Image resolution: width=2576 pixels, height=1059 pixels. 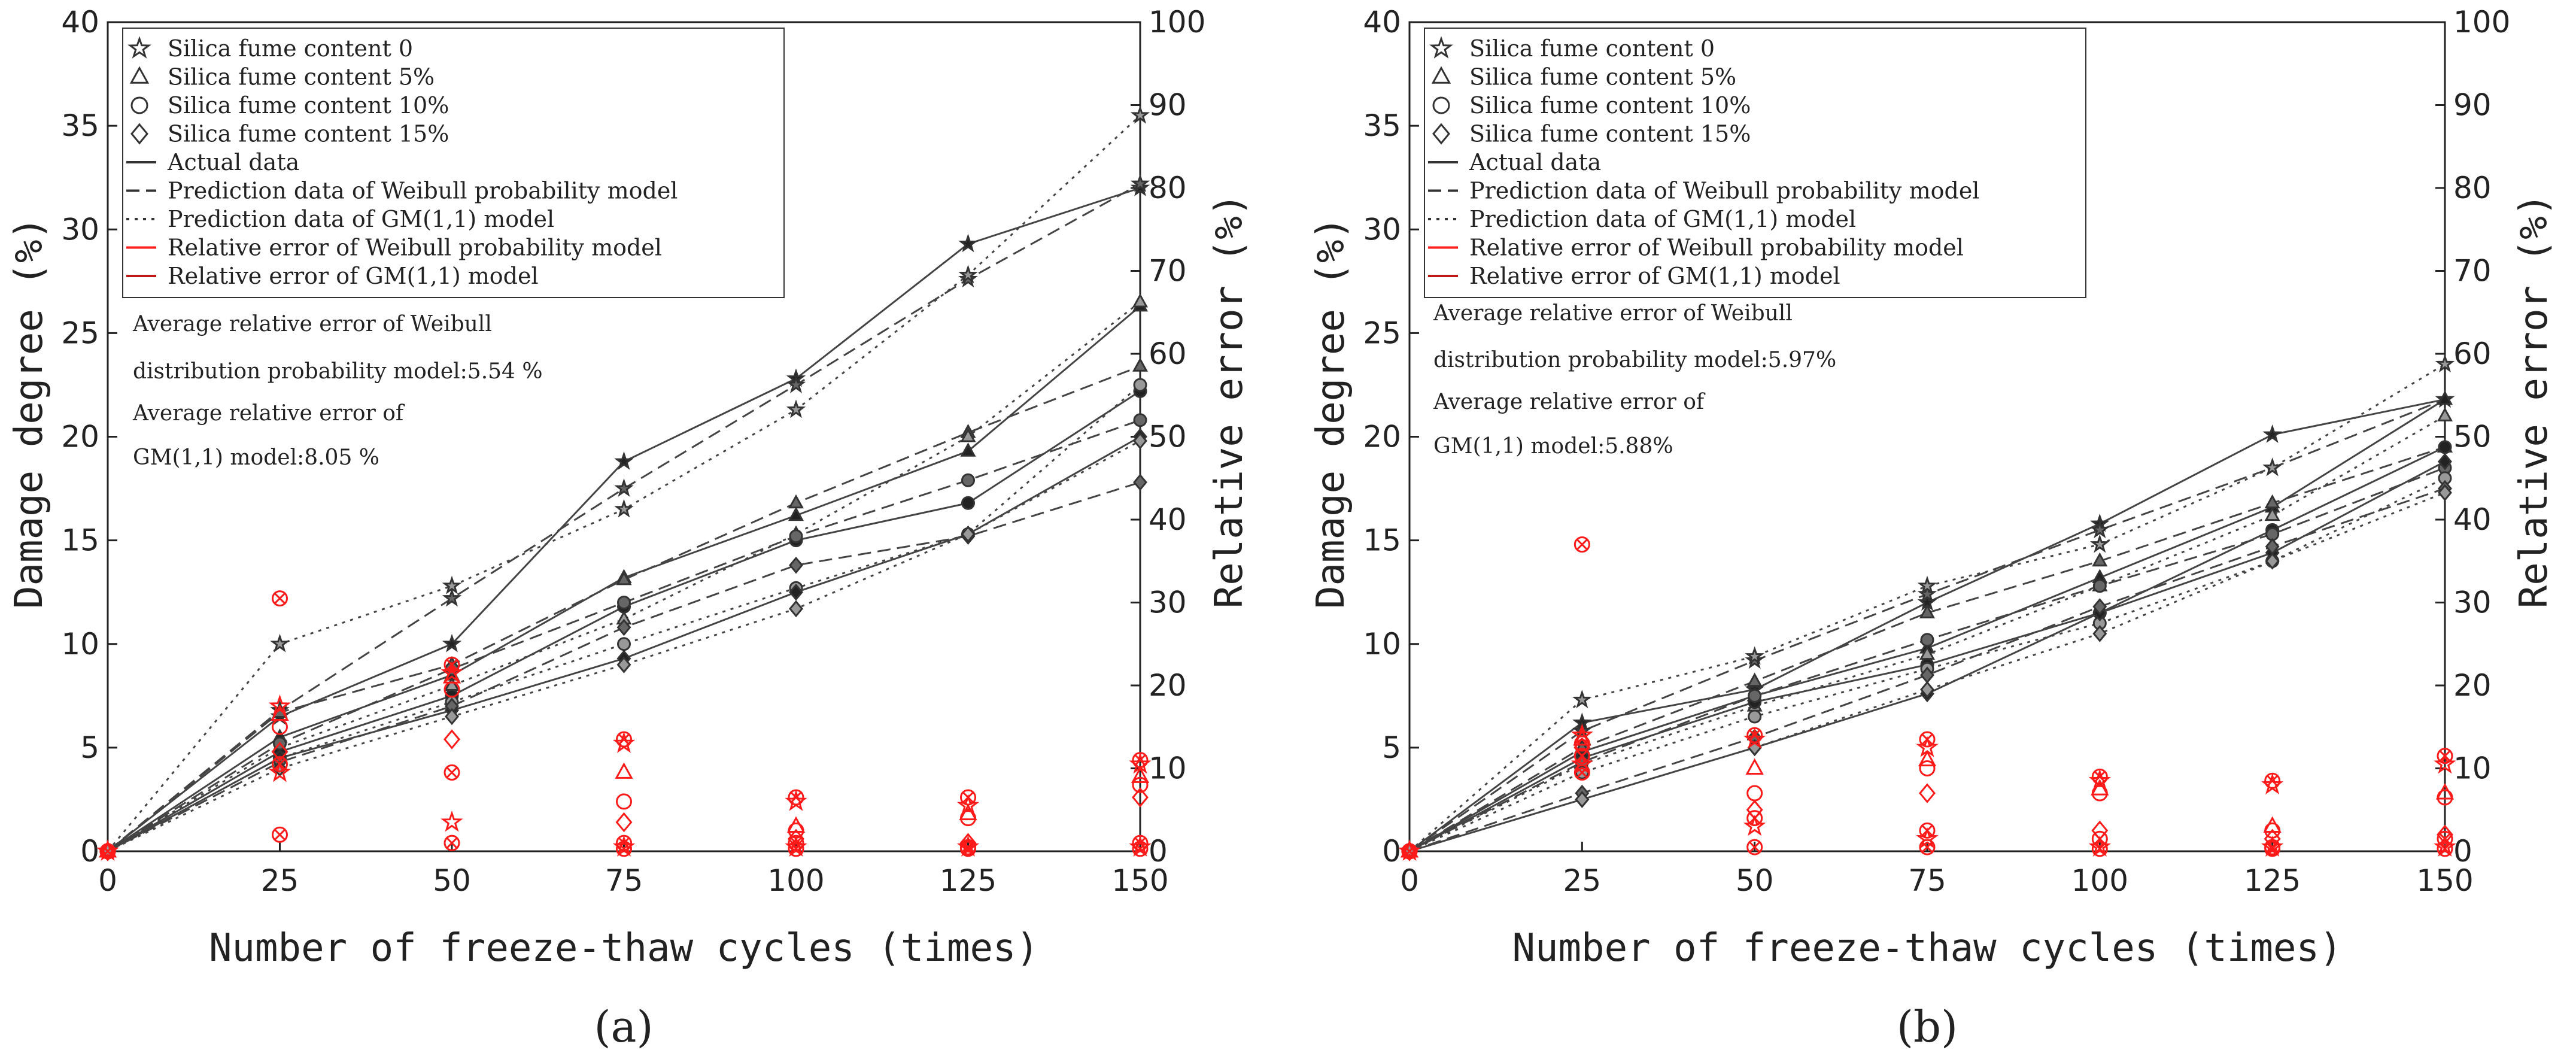 I want to click on legend-label: Silica fume content 15%, so click(x=1610, y=134).